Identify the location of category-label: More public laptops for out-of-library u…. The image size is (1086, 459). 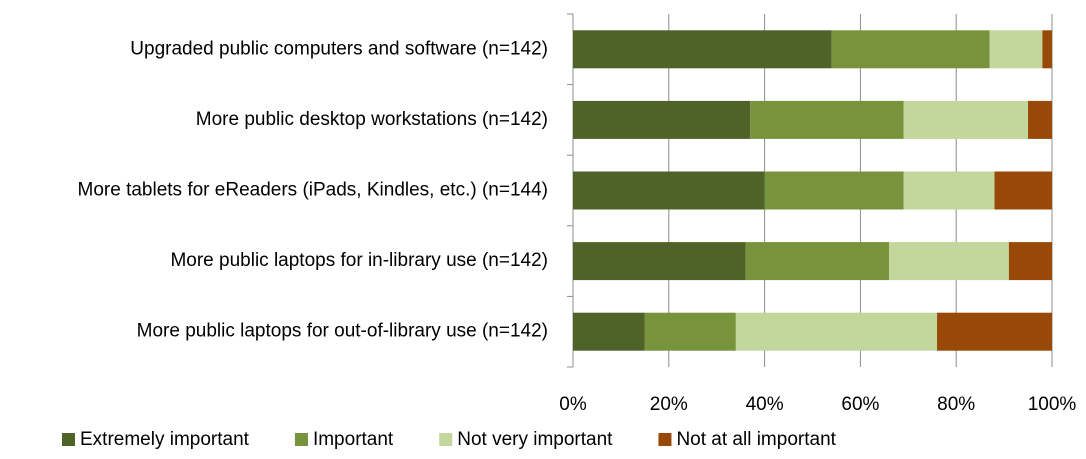
(342, 331).